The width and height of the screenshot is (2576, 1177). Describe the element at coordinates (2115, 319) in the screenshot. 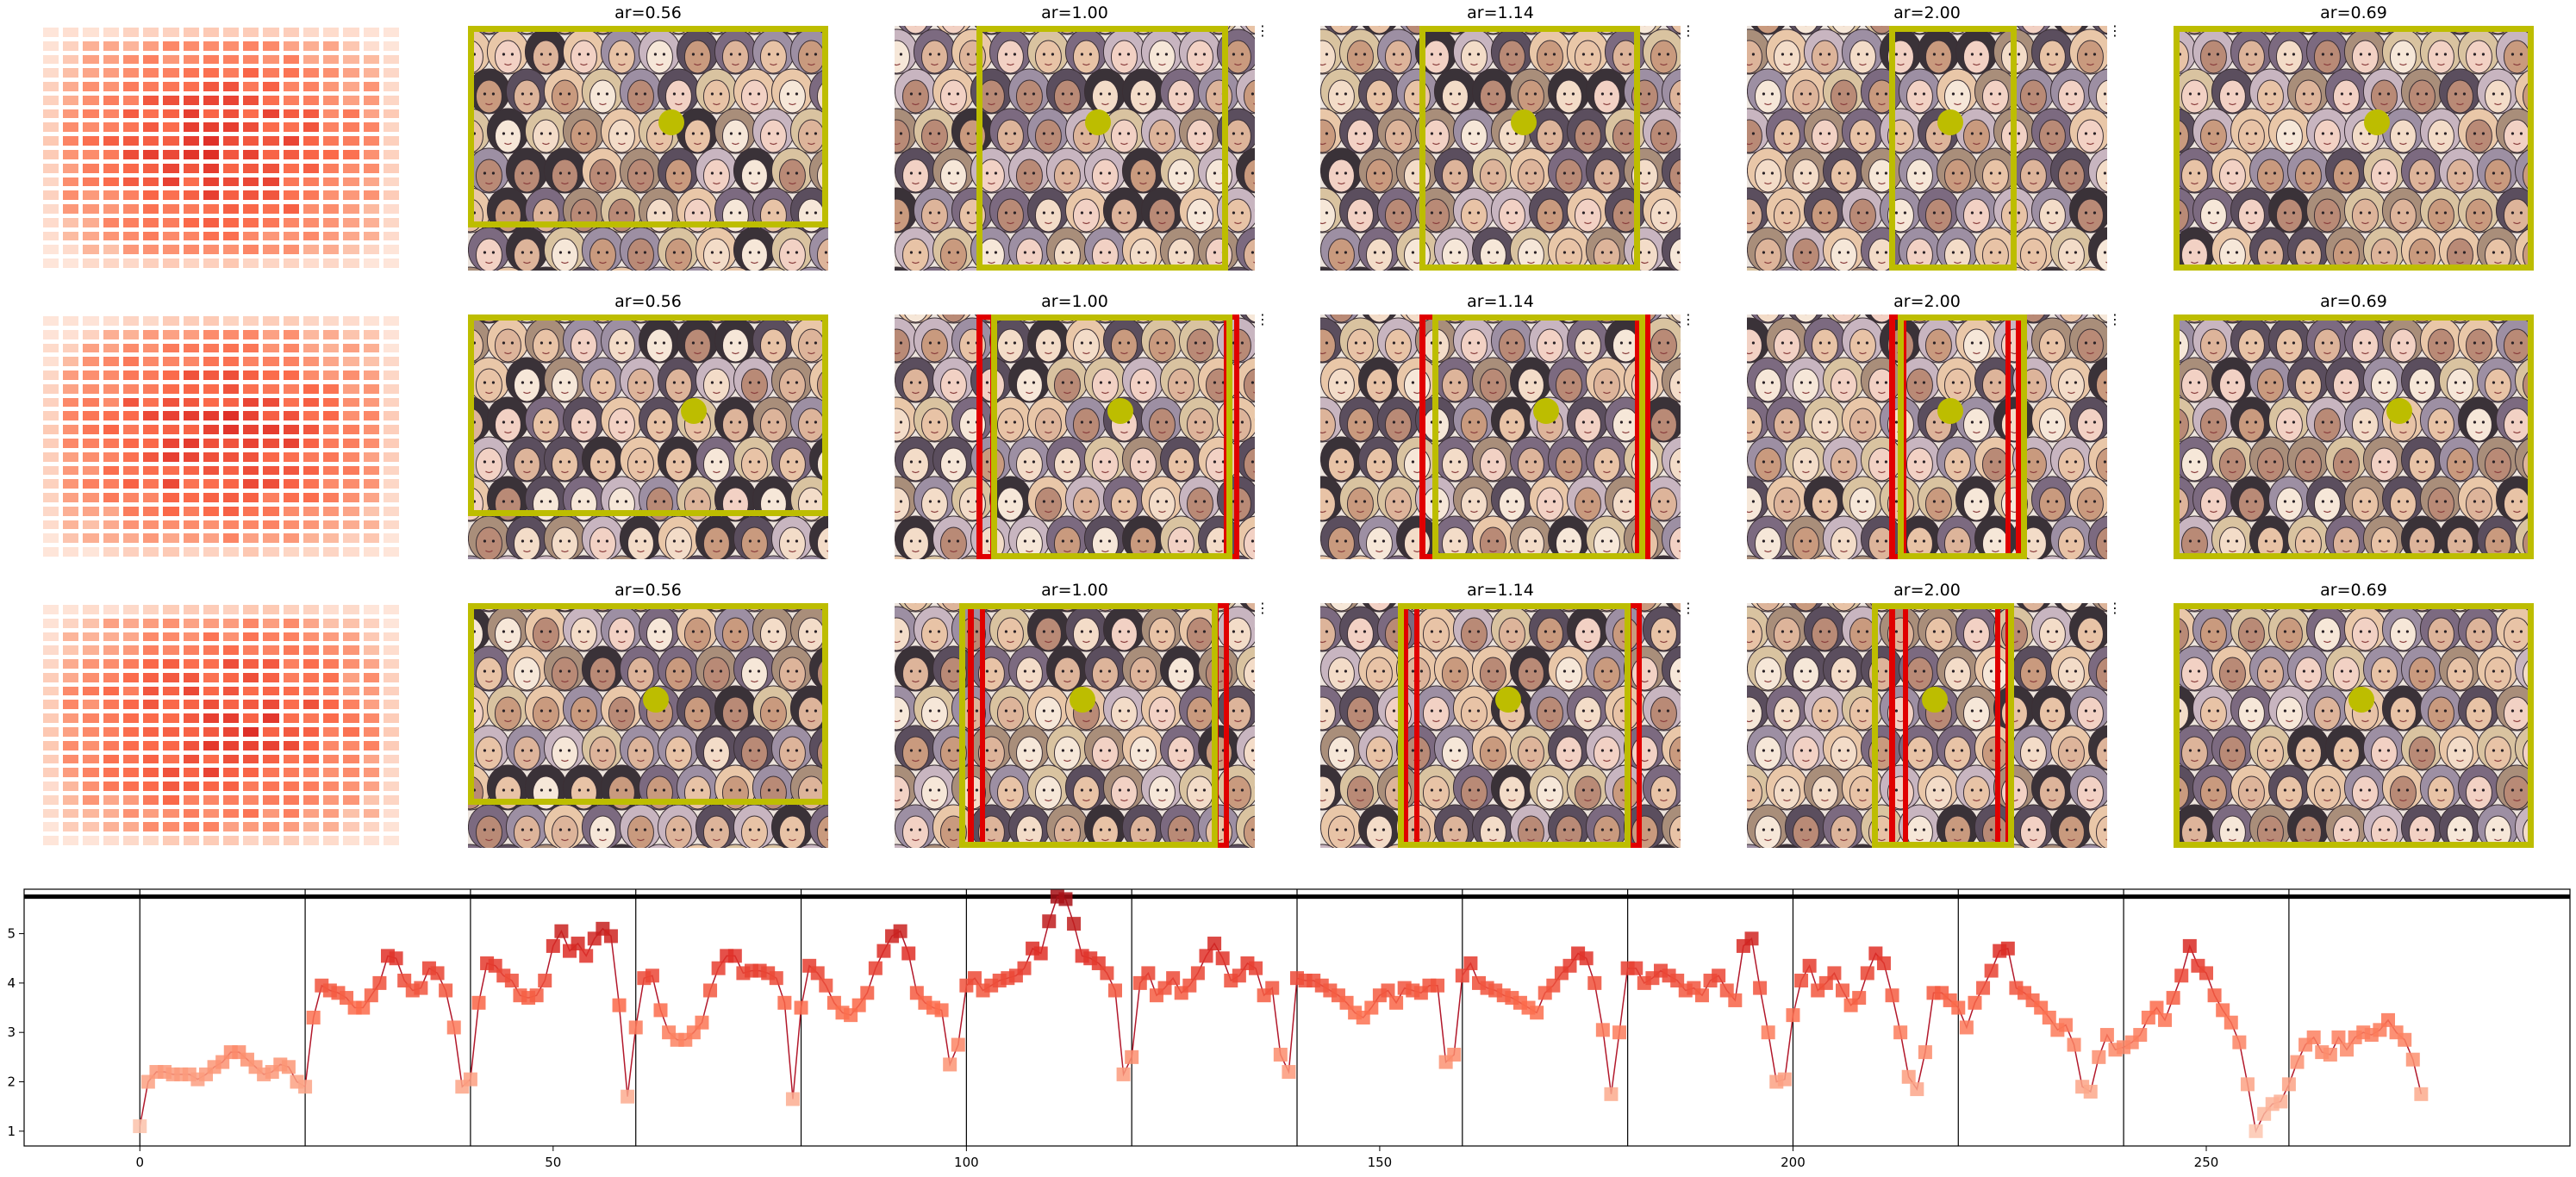

I see `ellipsis-icon: ⋮` at that location.